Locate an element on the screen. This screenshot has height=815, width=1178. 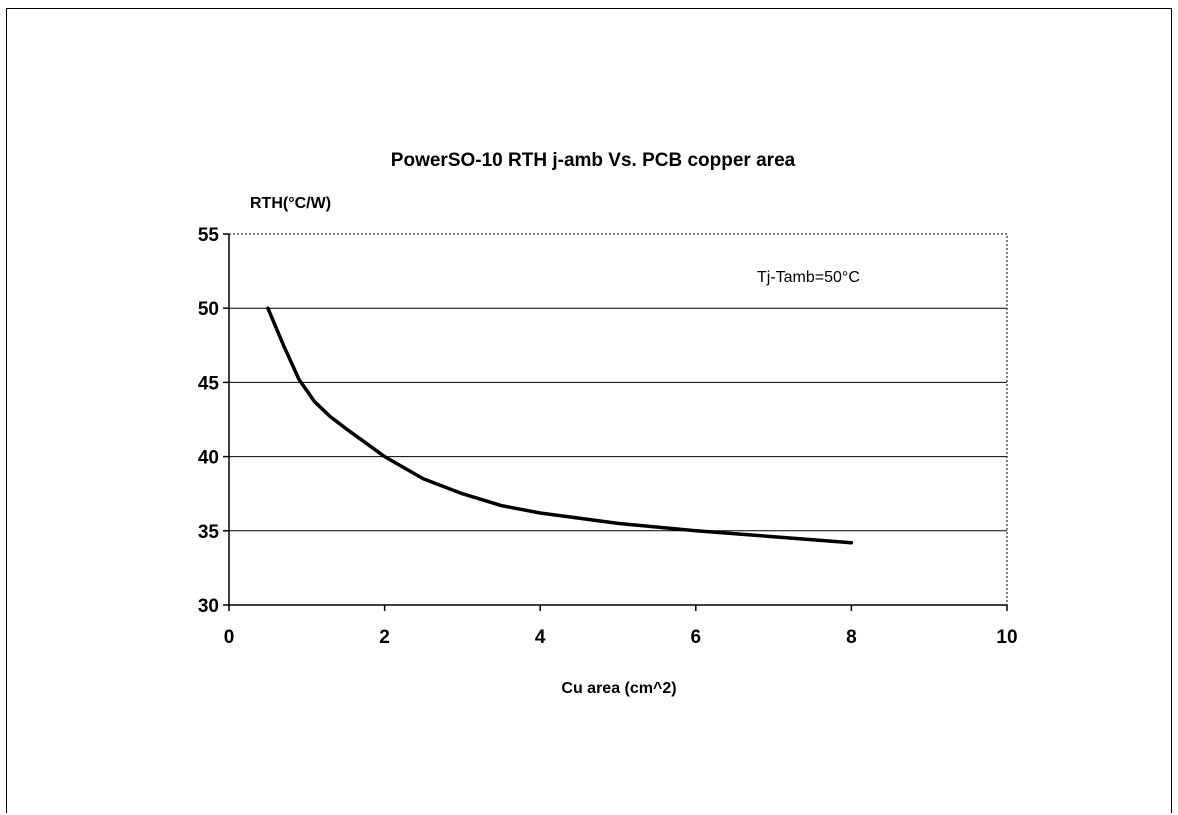
y-tick-label-45: 45 is located at coordinates (209, 383).